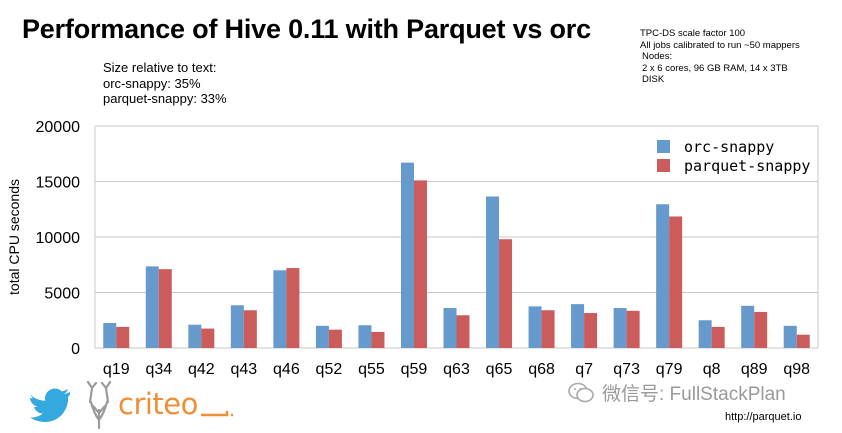 The width and height of the screenshot is (842, 433). I want to click on bar-orc-snappy-q19, so click(110, 335).